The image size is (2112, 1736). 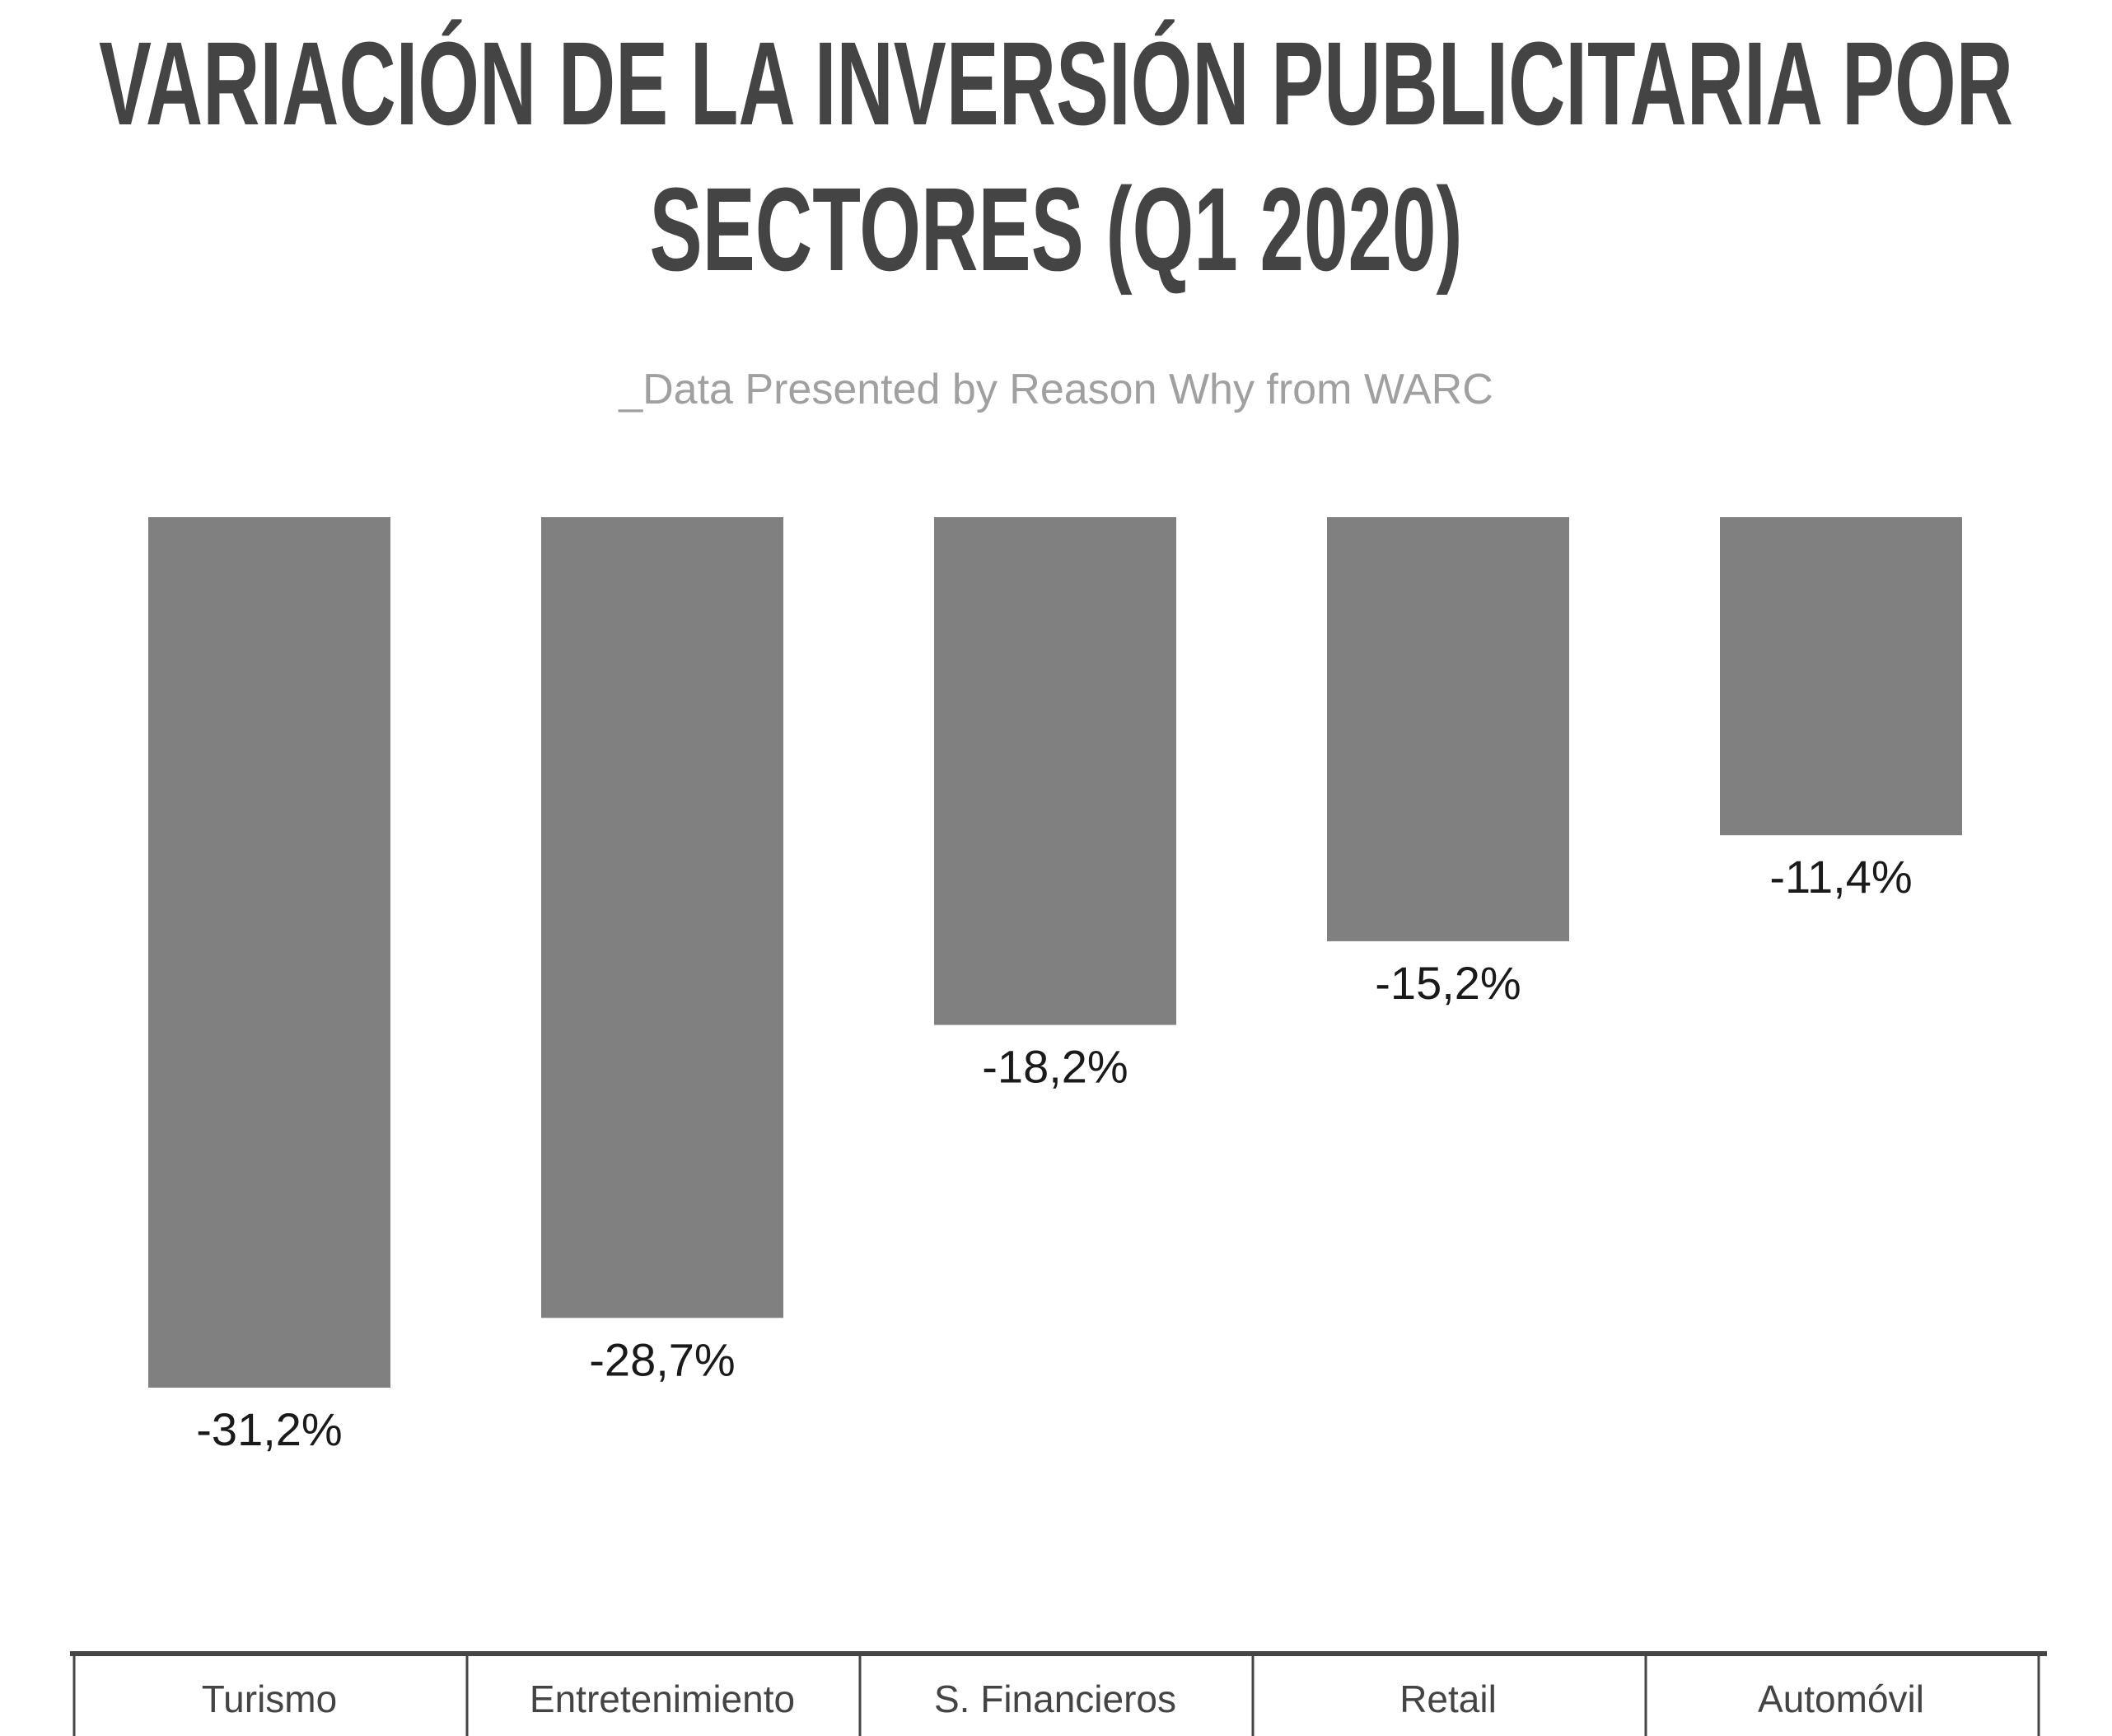 What do you see at coordinates (1055, 1067) in the screenshot?
I see `data-label-s-financieros: -18,2%` at bounding box center [1055, 1067].